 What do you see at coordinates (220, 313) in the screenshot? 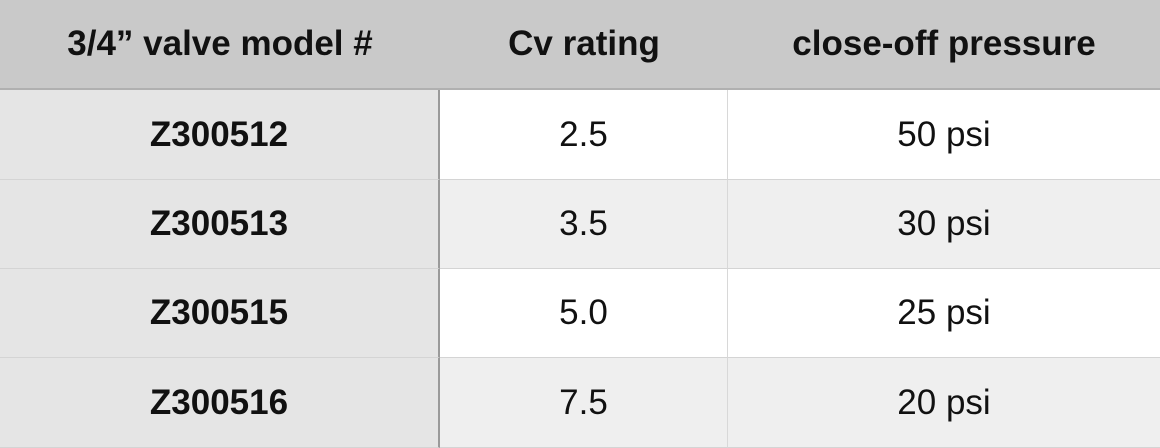
I see `model-cell: Z300515` at bounding box center [220, 313].